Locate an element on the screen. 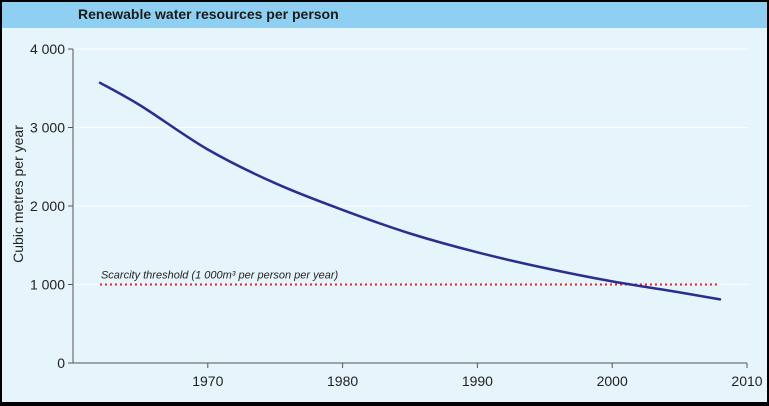 The image size is (769, 406). title-band is located at coordinates (384, 15).